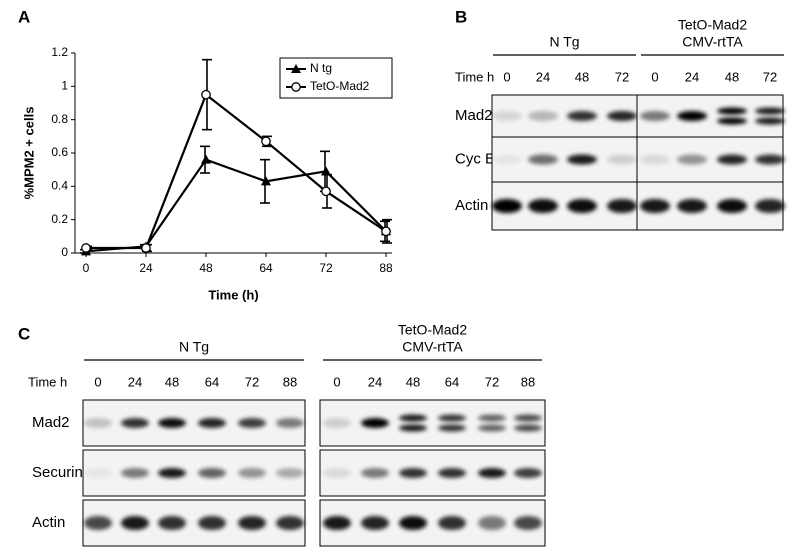 The width and height of the screenshot is (800, 559). Describe the element at coordinates (340, 86) in the screenshot. I see `legend-label: TetO-Mad2` at that location.